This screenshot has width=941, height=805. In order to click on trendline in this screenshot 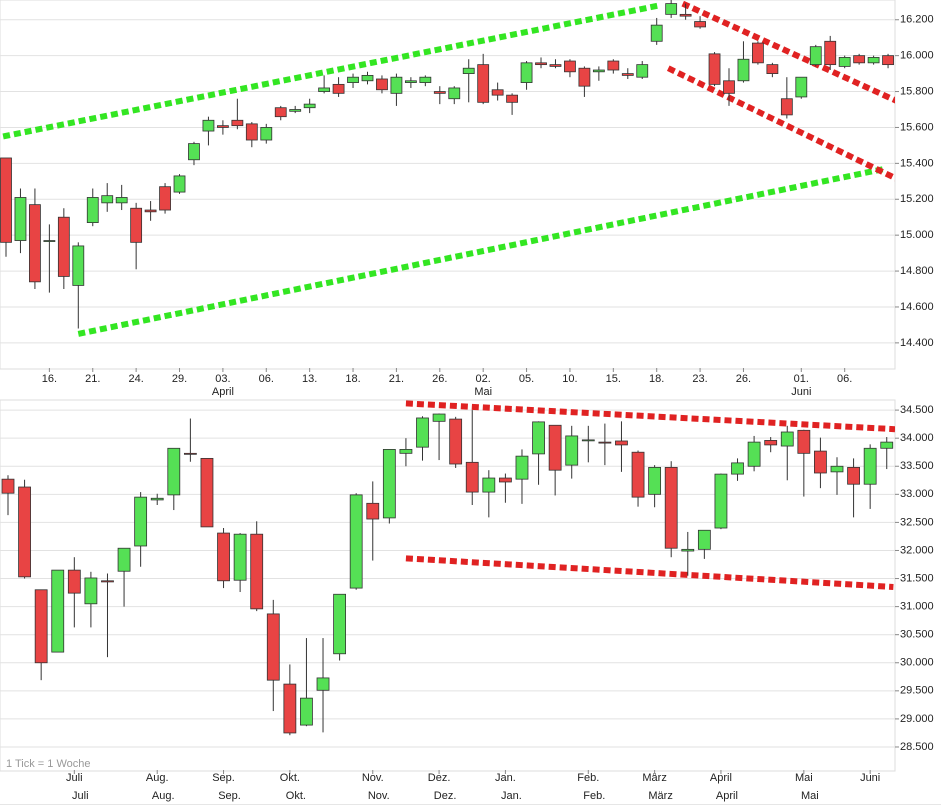, I will do `click(331, 71)`.